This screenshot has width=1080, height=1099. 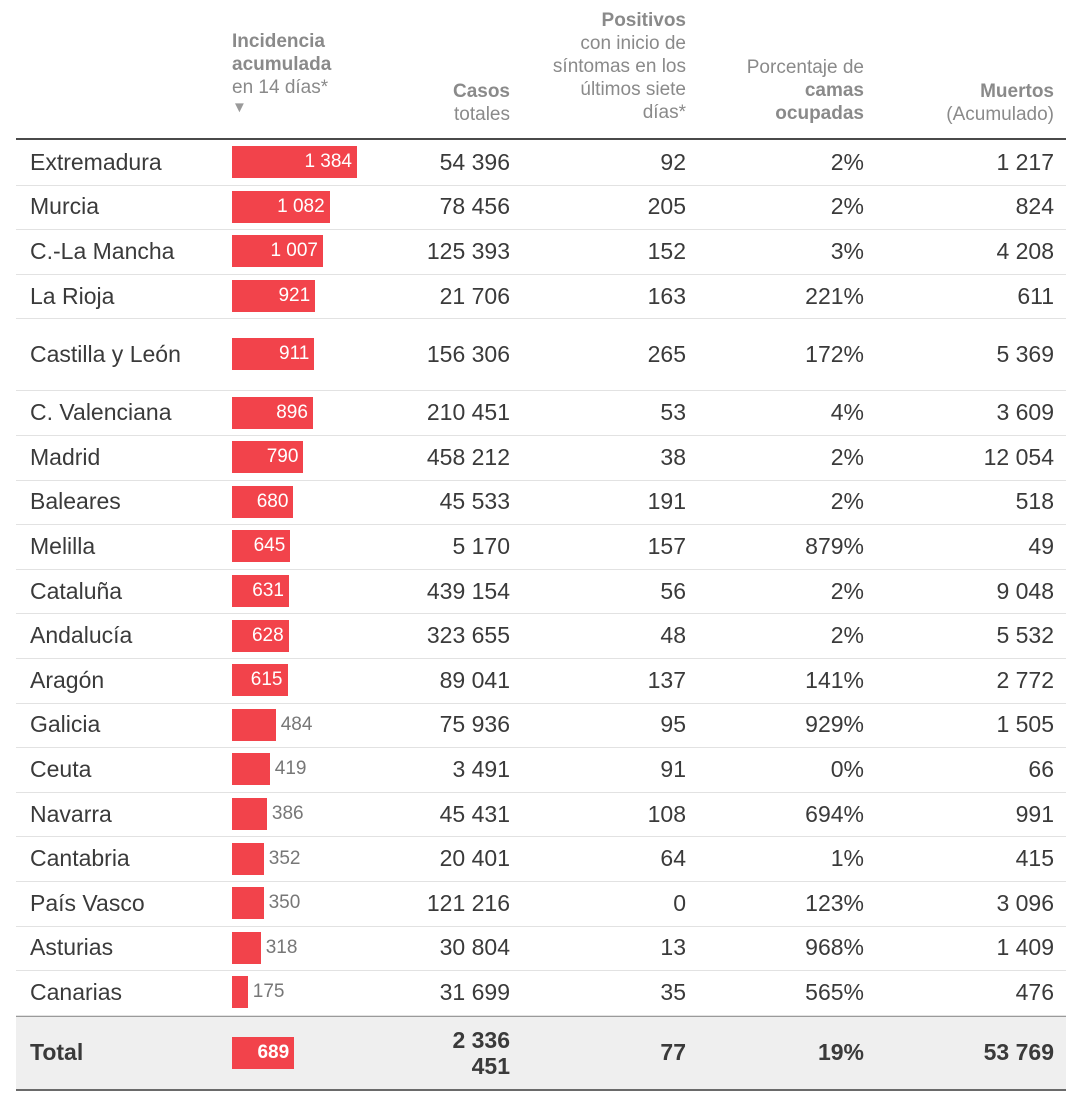 I want to click on table-row: Baleares 680 45 533 191 2% 518, so click(x=541, y=503).